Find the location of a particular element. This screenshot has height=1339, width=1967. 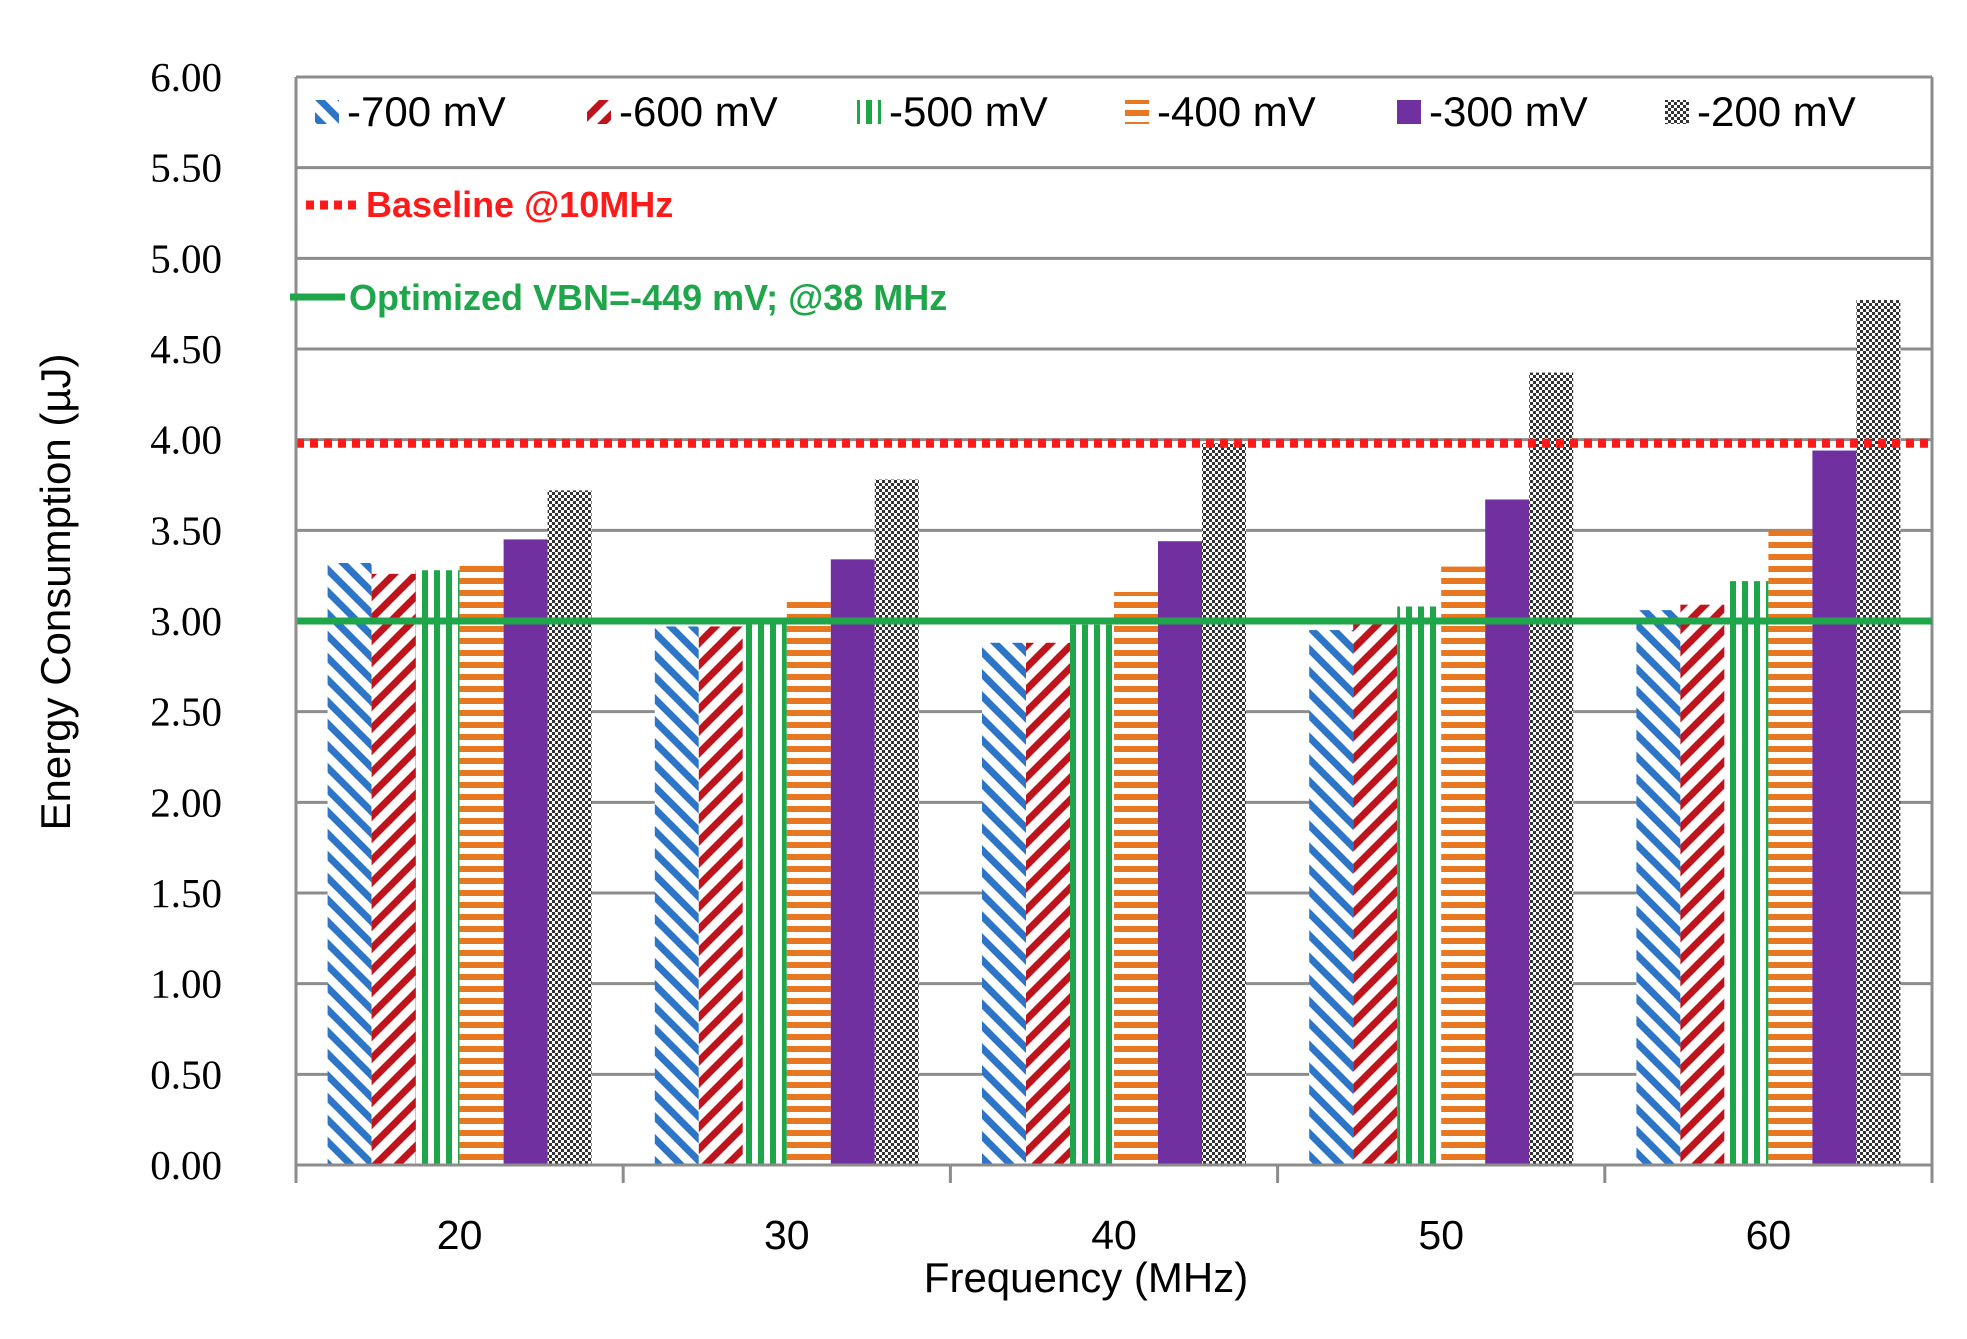

x-axis-label: Frequency (MHz) is located at coordinates (1086, 1277).